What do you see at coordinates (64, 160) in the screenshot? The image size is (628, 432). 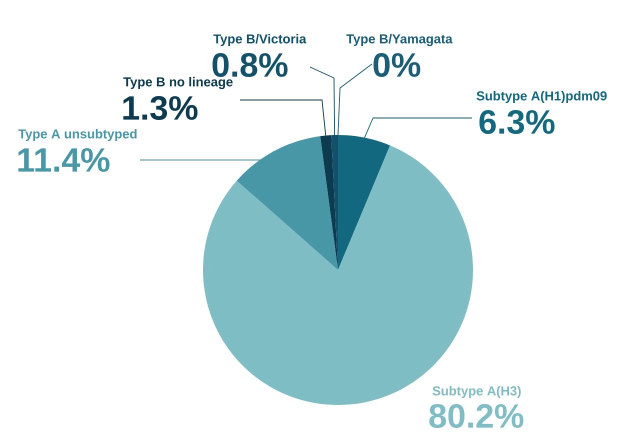 I see `data-label: 11.4%` at bounding box center [64, 160].